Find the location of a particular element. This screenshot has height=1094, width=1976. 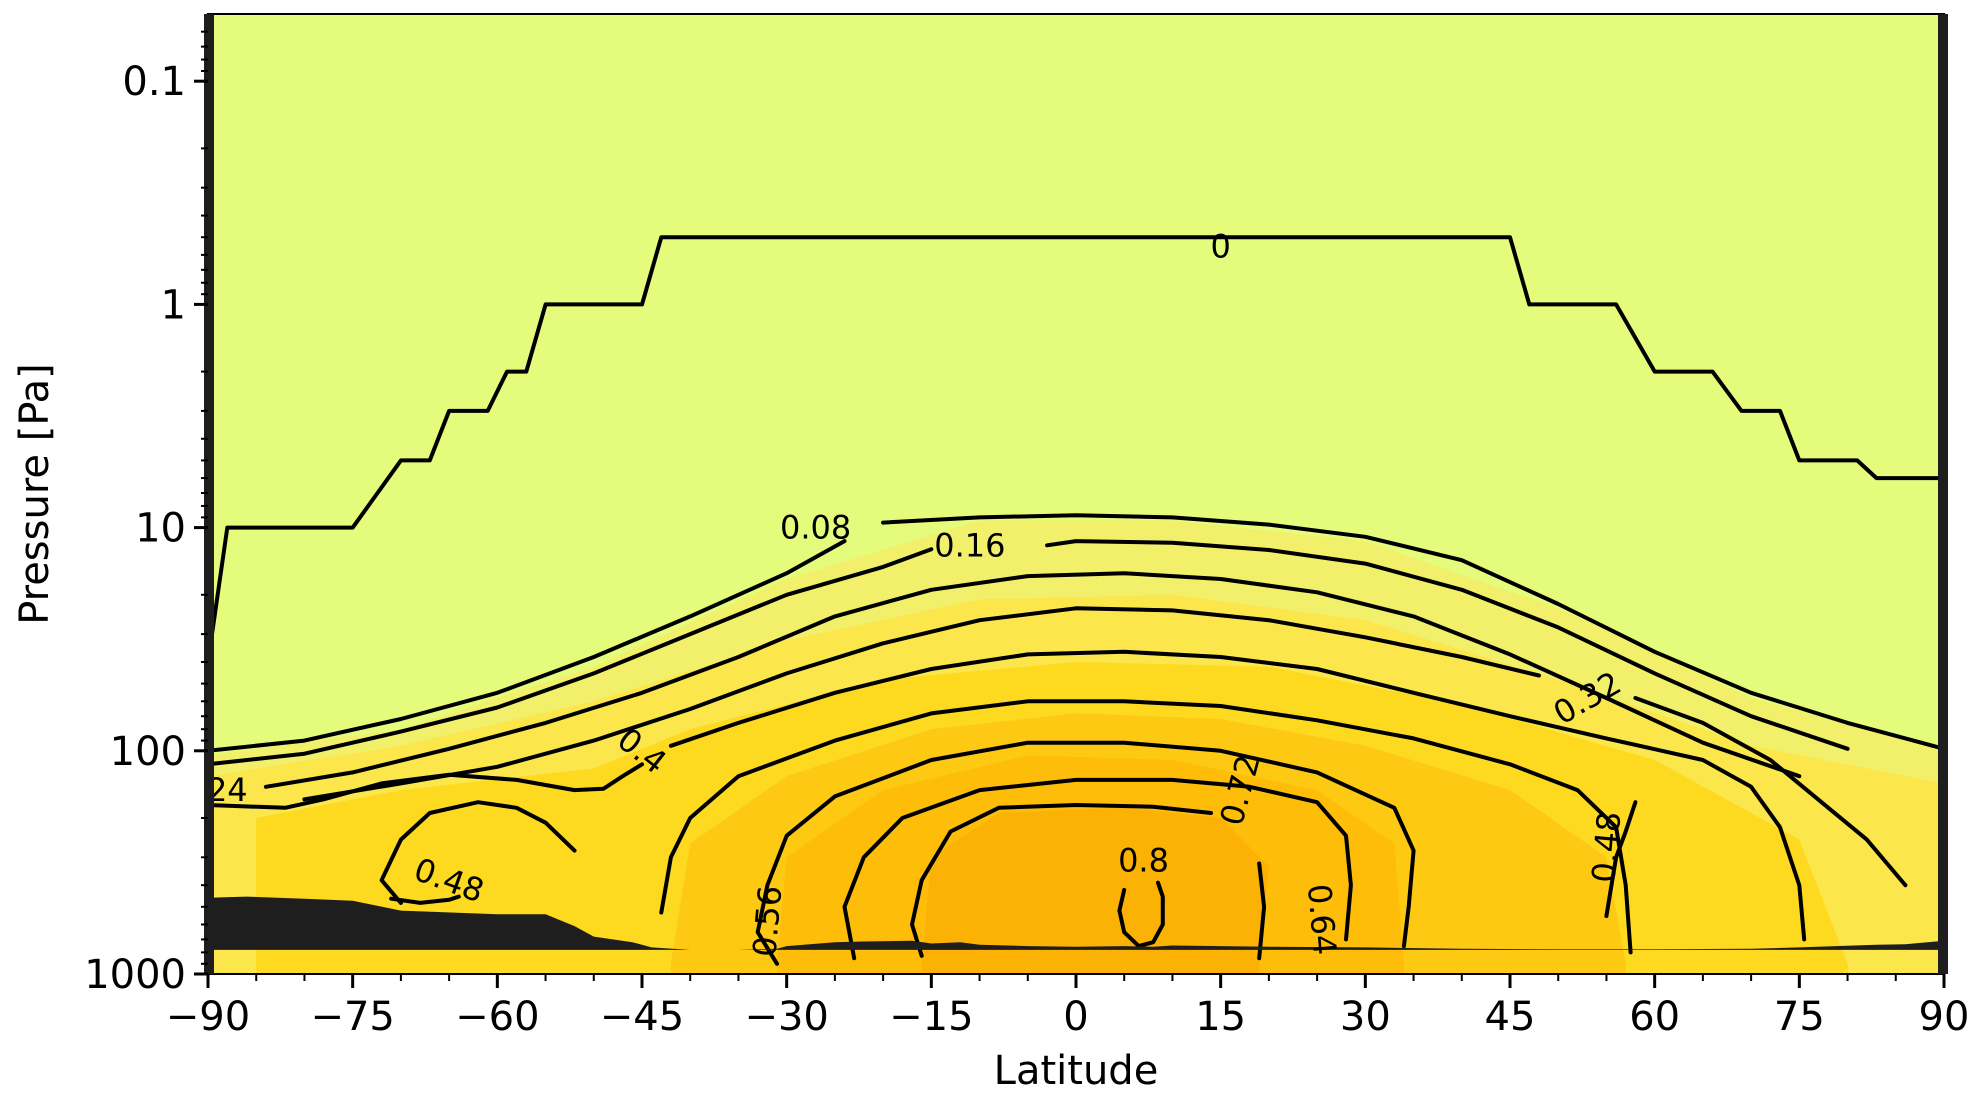

contour-line-0.64 is located at coordinates (1097, 869).